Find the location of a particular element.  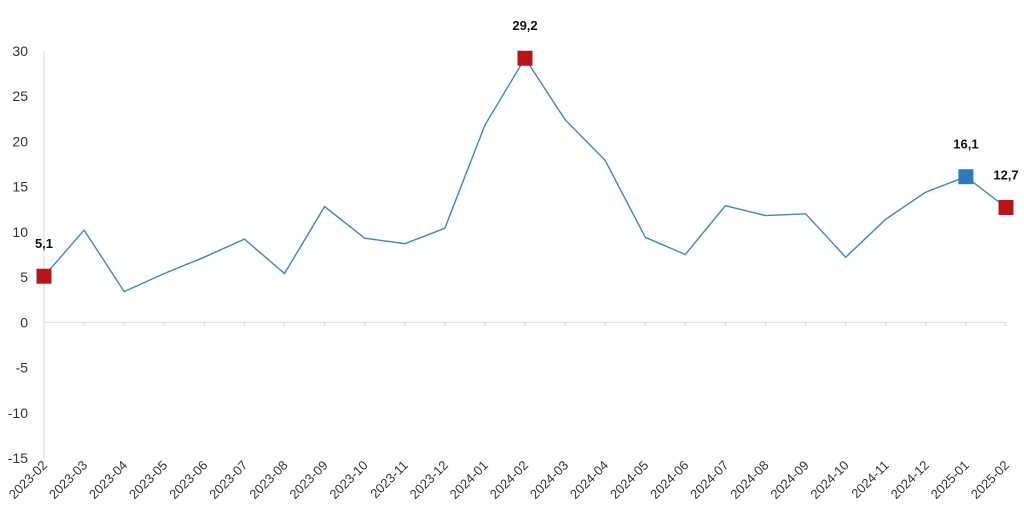

x-tick-label: 2024-02 is located at coordinates (509, 480).